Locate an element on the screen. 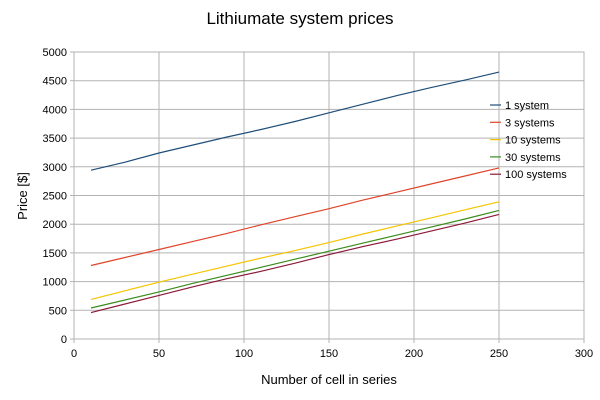 This screenshot has height=400, width=600. y-tick-label: 3000 is located at coordinates (55, 168).